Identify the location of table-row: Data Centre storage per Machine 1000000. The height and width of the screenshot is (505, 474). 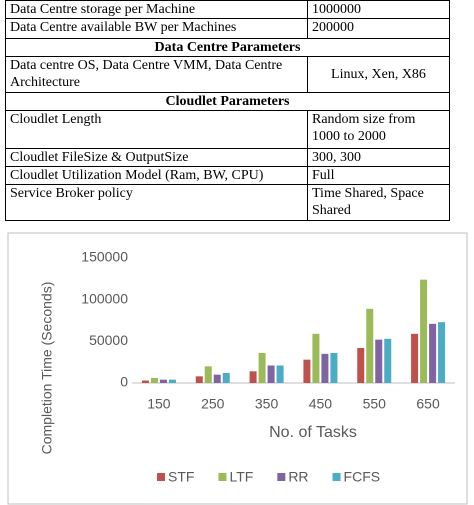
(227, 9).